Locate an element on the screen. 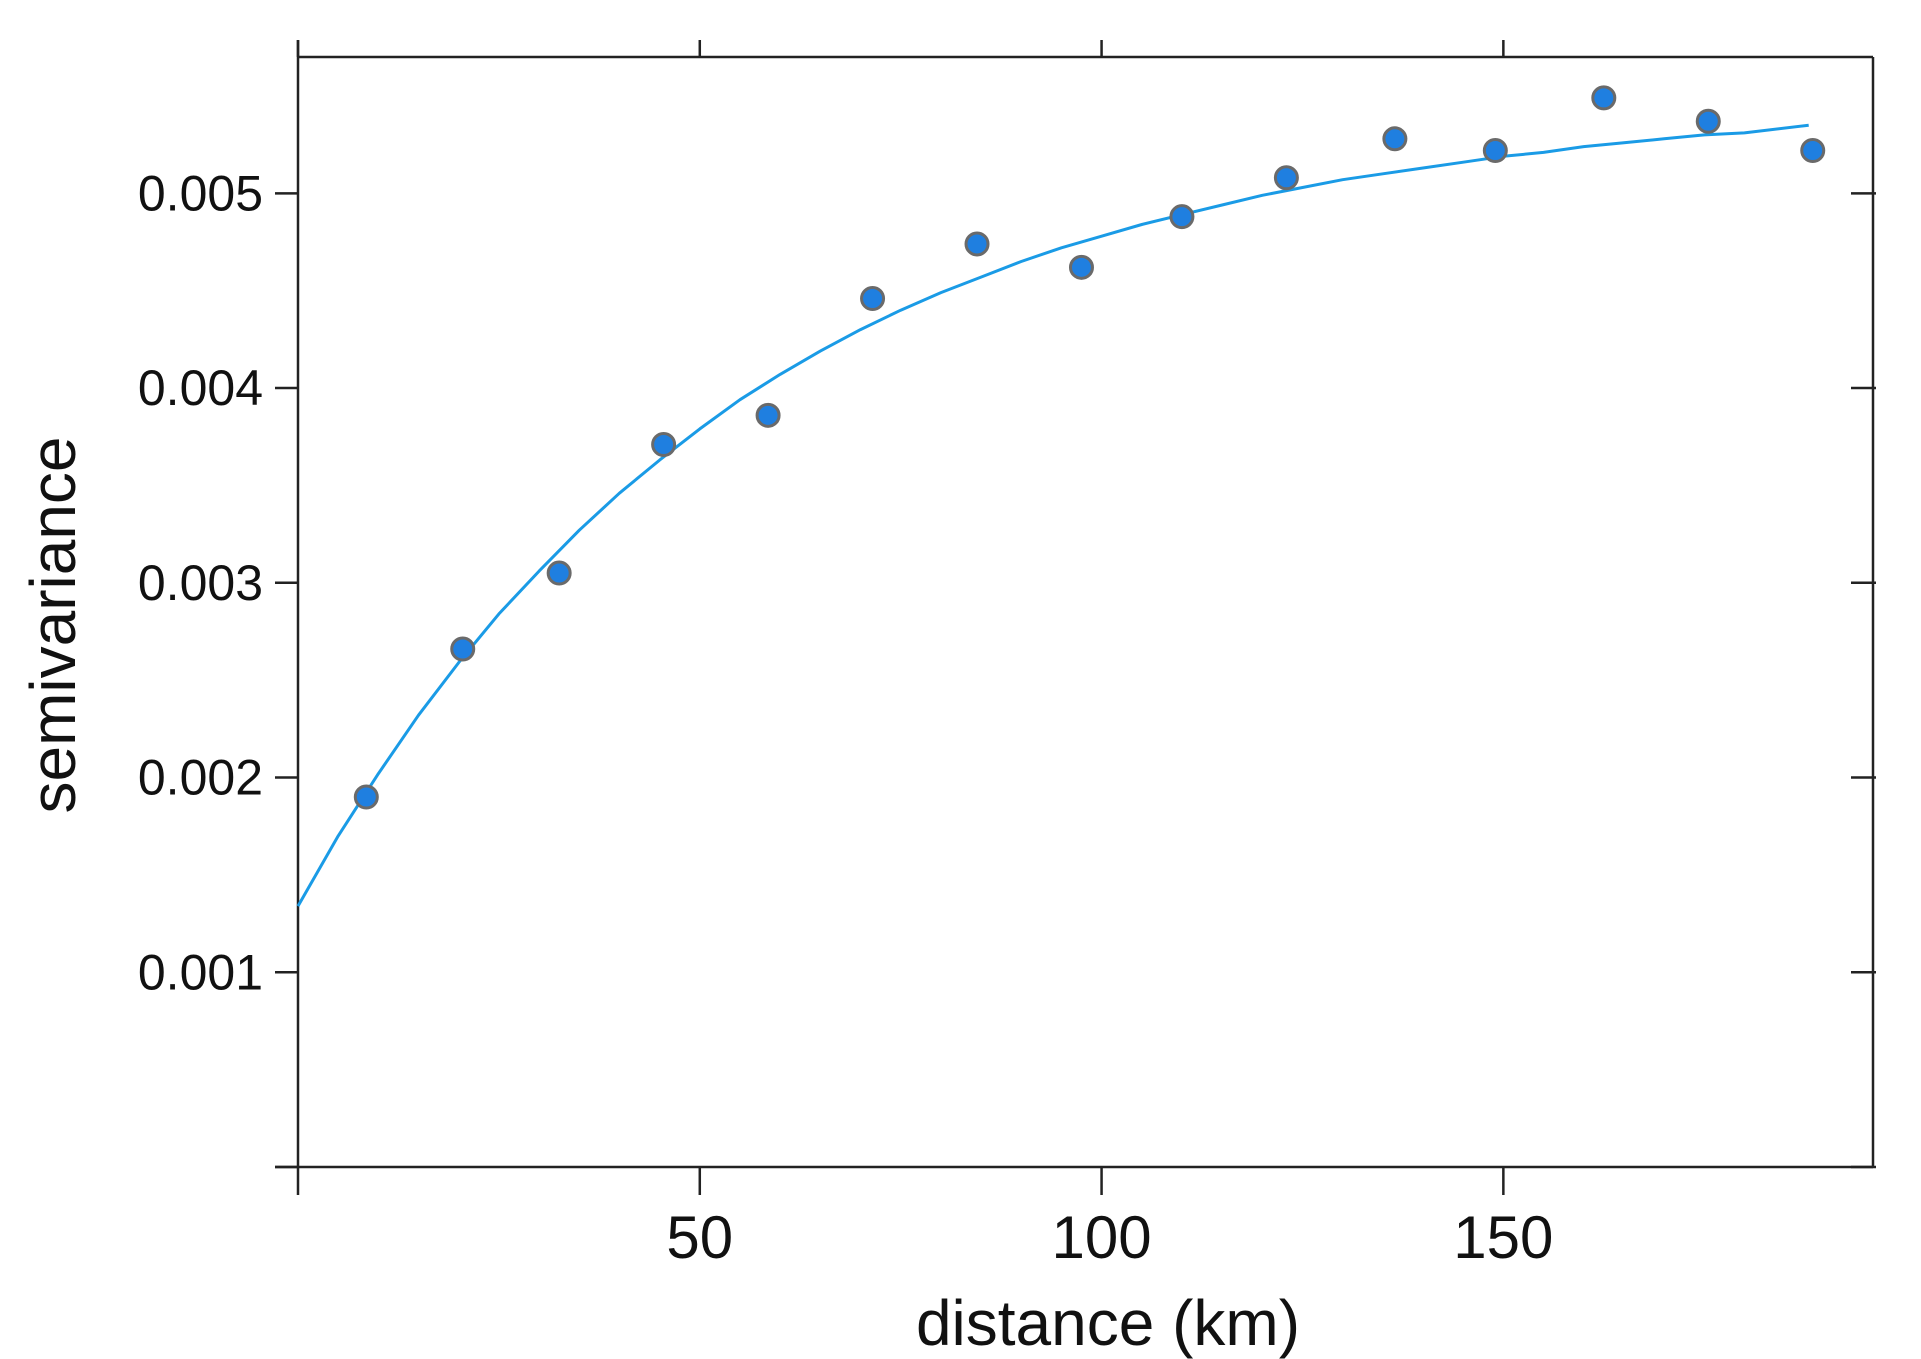  y-tick-label: 0.003 is located at coordinates (200, 583).